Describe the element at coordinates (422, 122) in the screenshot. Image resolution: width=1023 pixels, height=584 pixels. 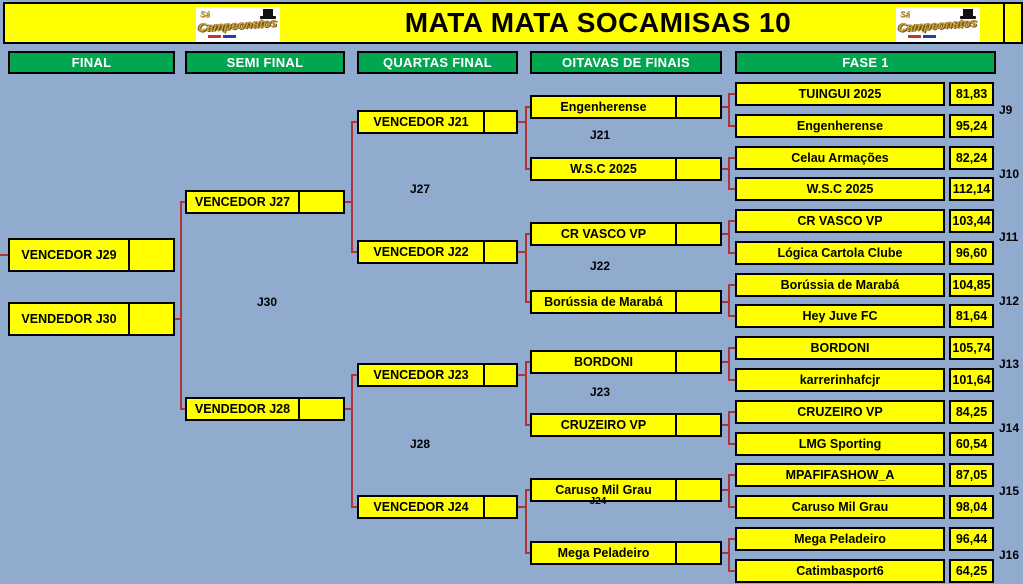
I see `team-name: VENCEDOR J21` at that location.